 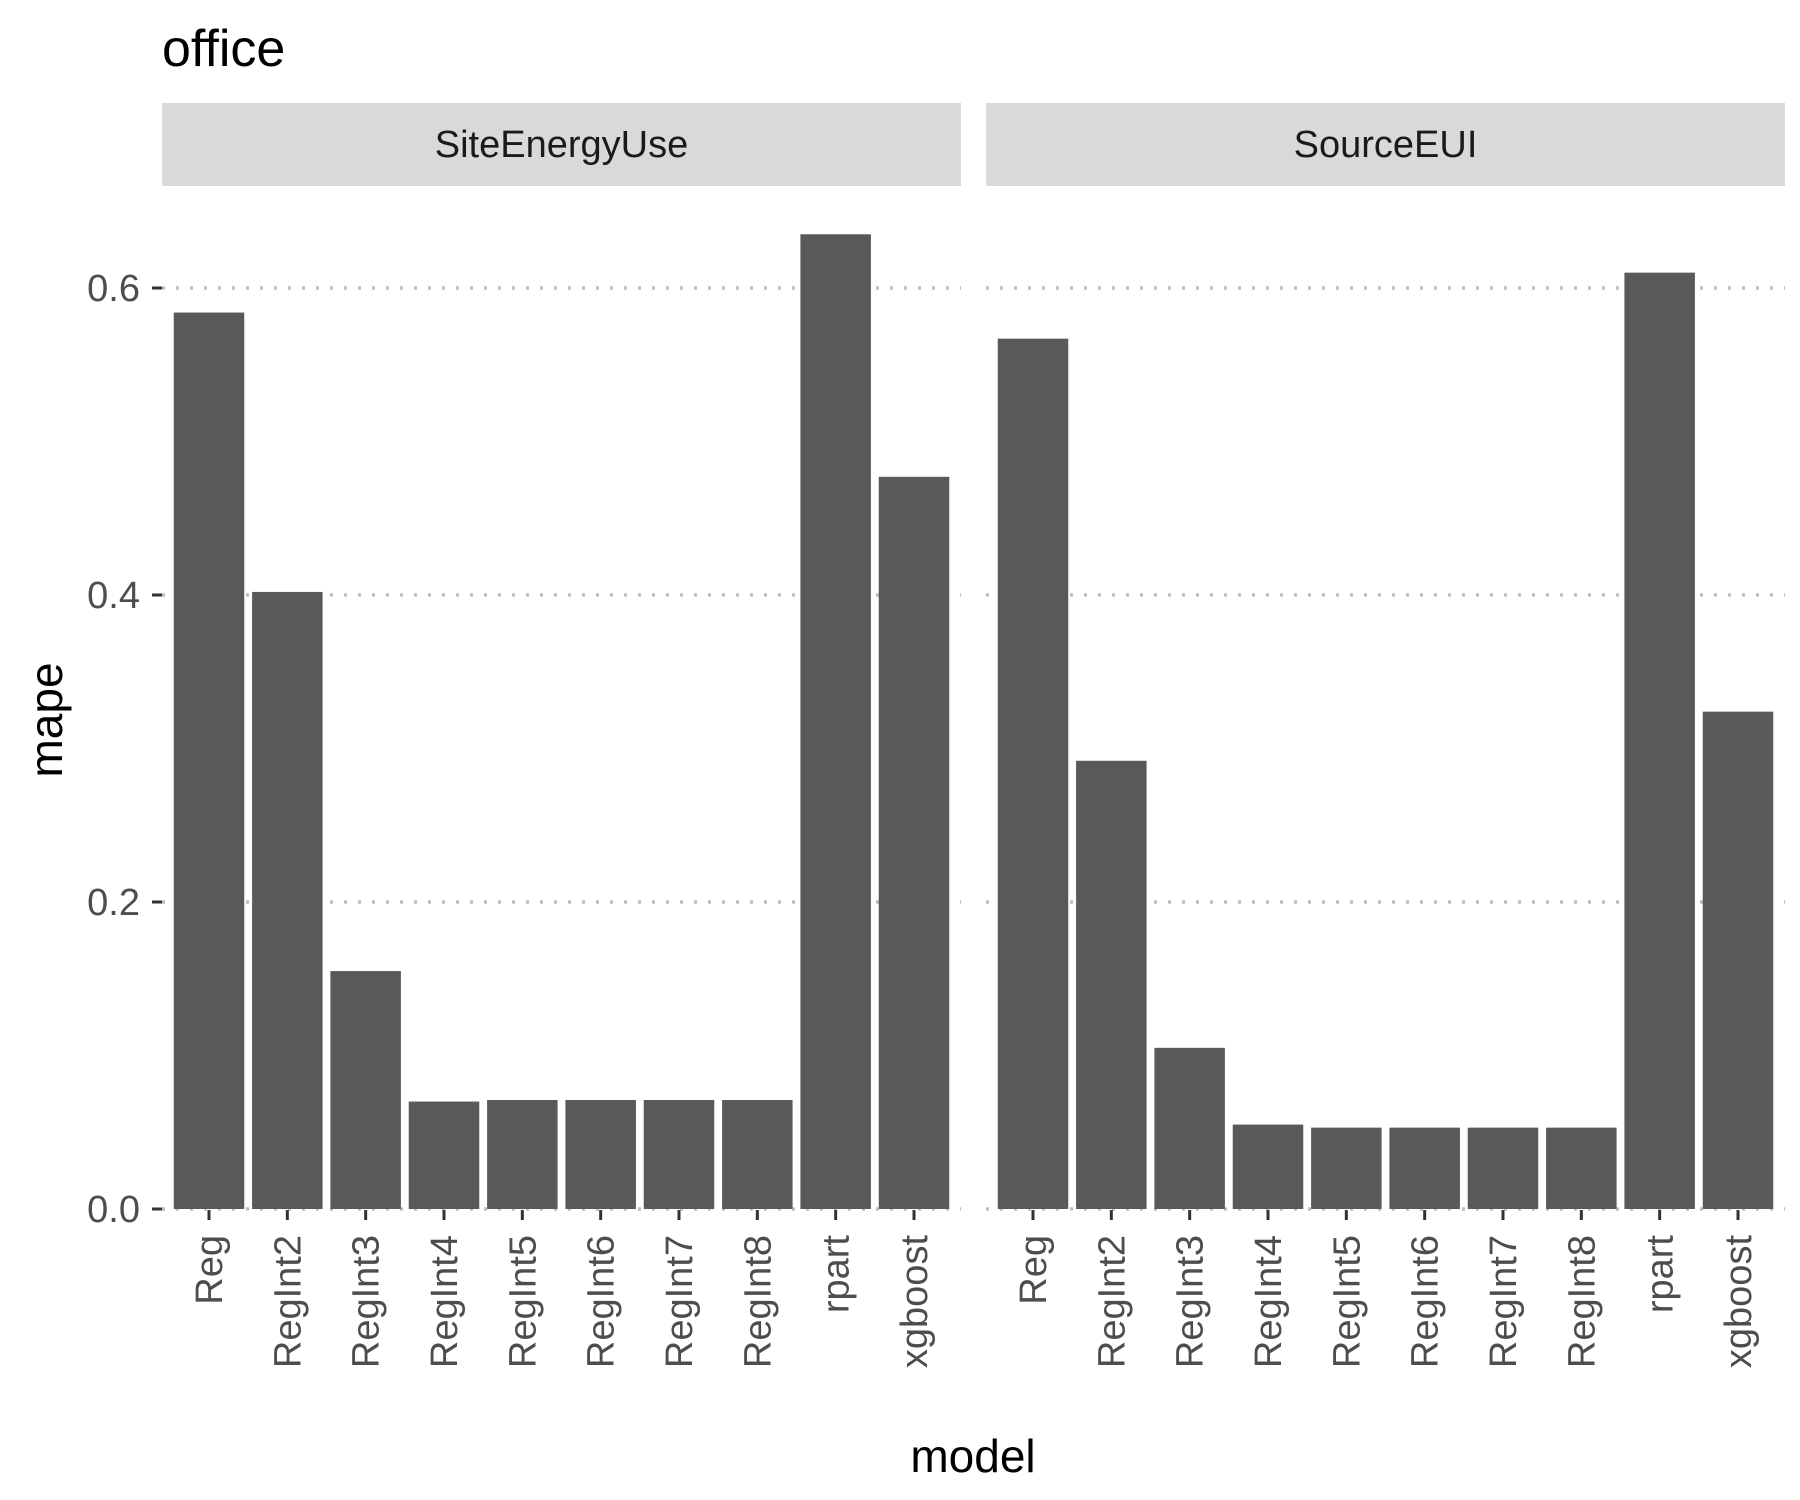 I want to click on facet-strip-label: SourceEUI, so click(x=1386, y=145).